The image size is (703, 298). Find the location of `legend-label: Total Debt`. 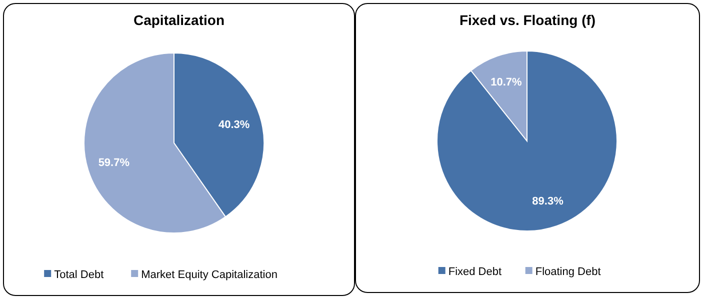

legend-label: Total Debt is located at coordinates (79, 274).